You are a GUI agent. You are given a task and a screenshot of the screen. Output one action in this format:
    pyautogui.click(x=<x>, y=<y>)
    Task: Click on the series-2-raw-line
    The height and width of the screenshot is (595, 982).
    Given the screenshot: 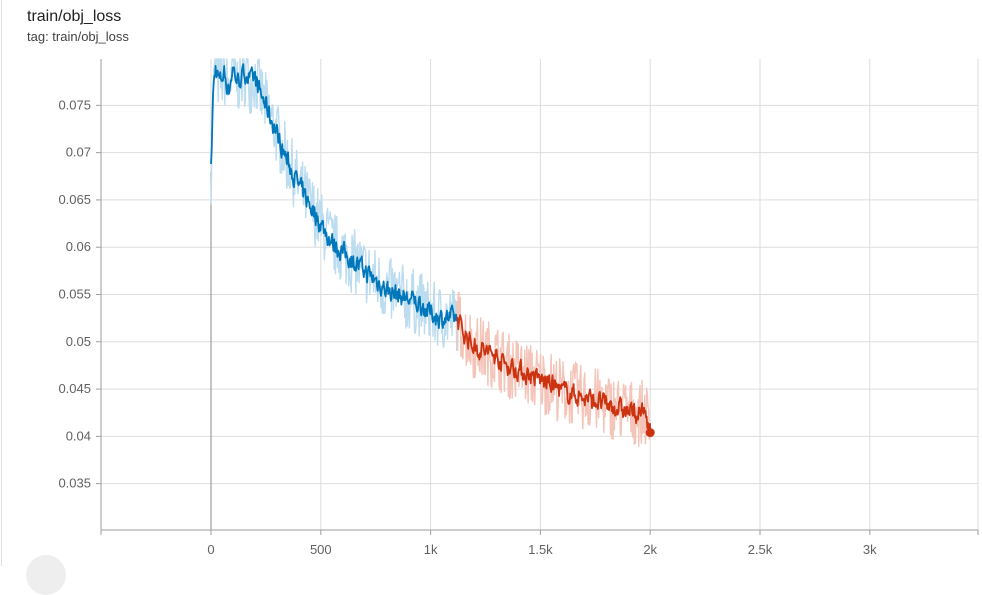 What is the action you would take?
    pyautogui.click(x=553, y=369)
    